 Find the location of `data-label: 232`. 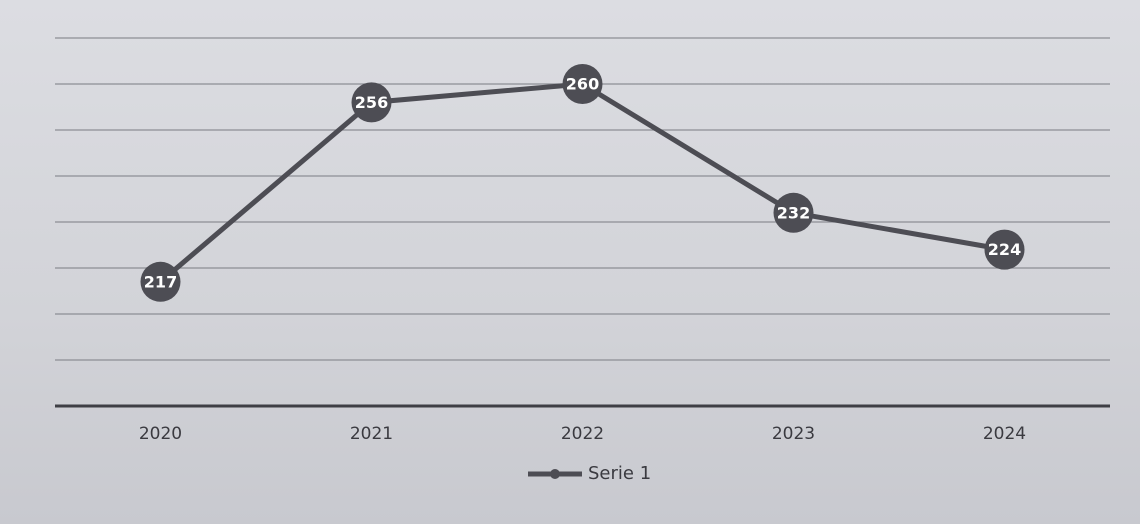

data-label: 232 is located at coordinates (793, 212).